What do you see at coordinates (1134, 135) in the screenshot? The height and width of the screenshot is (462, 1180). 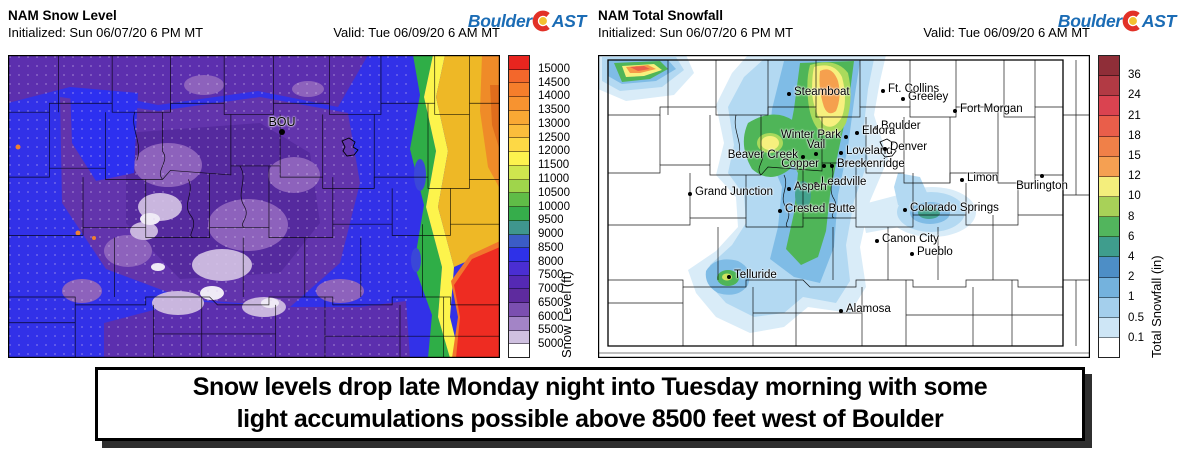 I see `colorbar-tick-label: 18` at bounding box center [1134, 135].